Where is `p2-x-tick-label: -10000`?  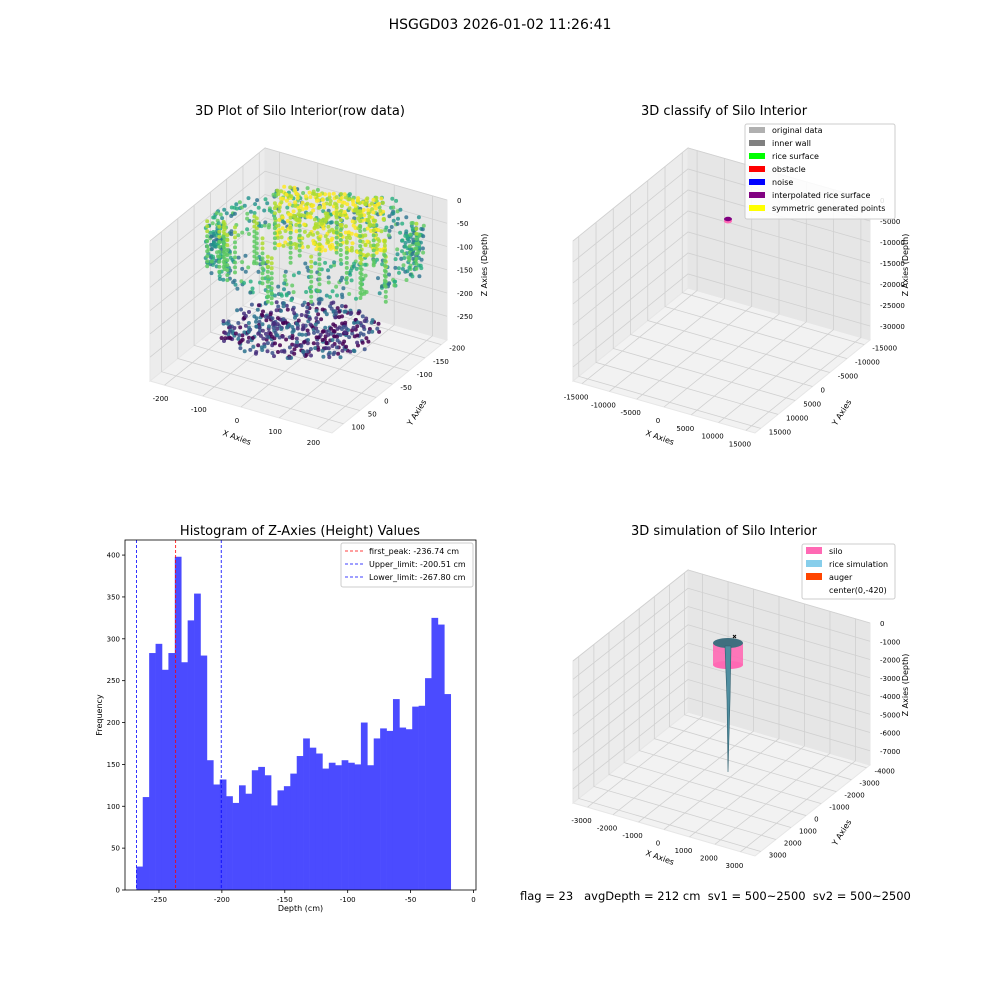
p2-x-tick-label: -10000 is located at coordinates (603, 405).